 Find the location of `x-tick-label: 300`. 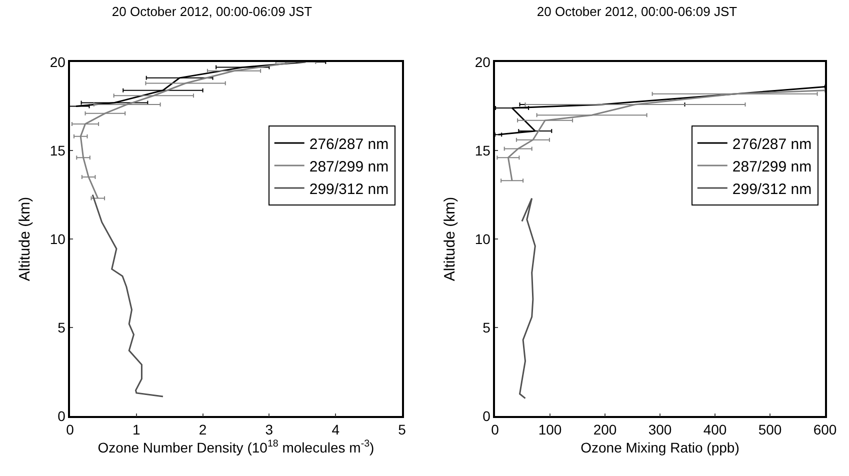

x-tick-label: 300 is located at coordinates (660, 430).